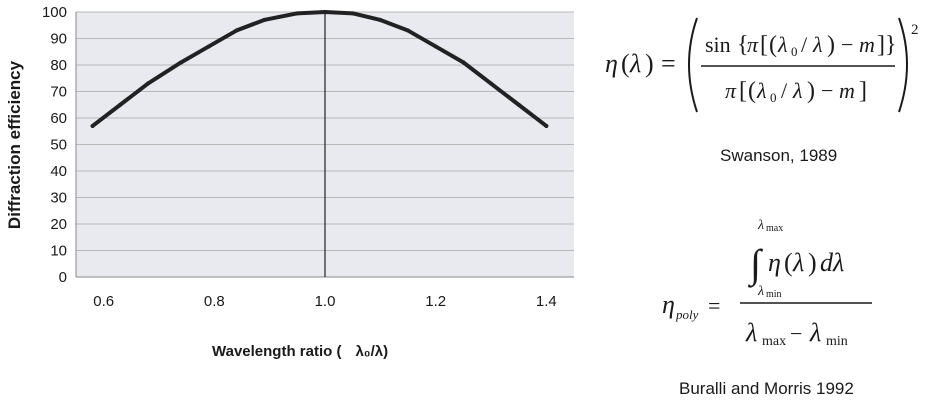  What do you see at coordinates (14, 144) in the screenshot?
I see `y-axis-label: Diffraction efficiency` at bounding box center [14, 144].